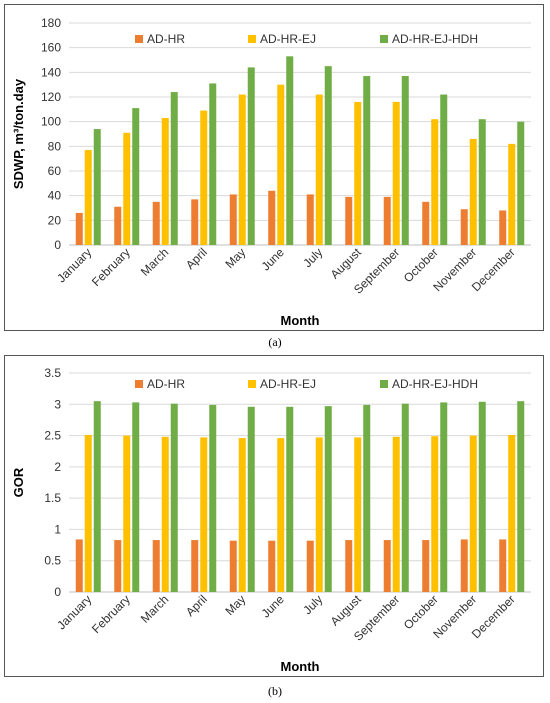 This screenshot has height=703, width=550. Describe the element at coordinates (136, 176) in the screenshot. I see `bar-ad-hr-ej-hdh-february` at that location.